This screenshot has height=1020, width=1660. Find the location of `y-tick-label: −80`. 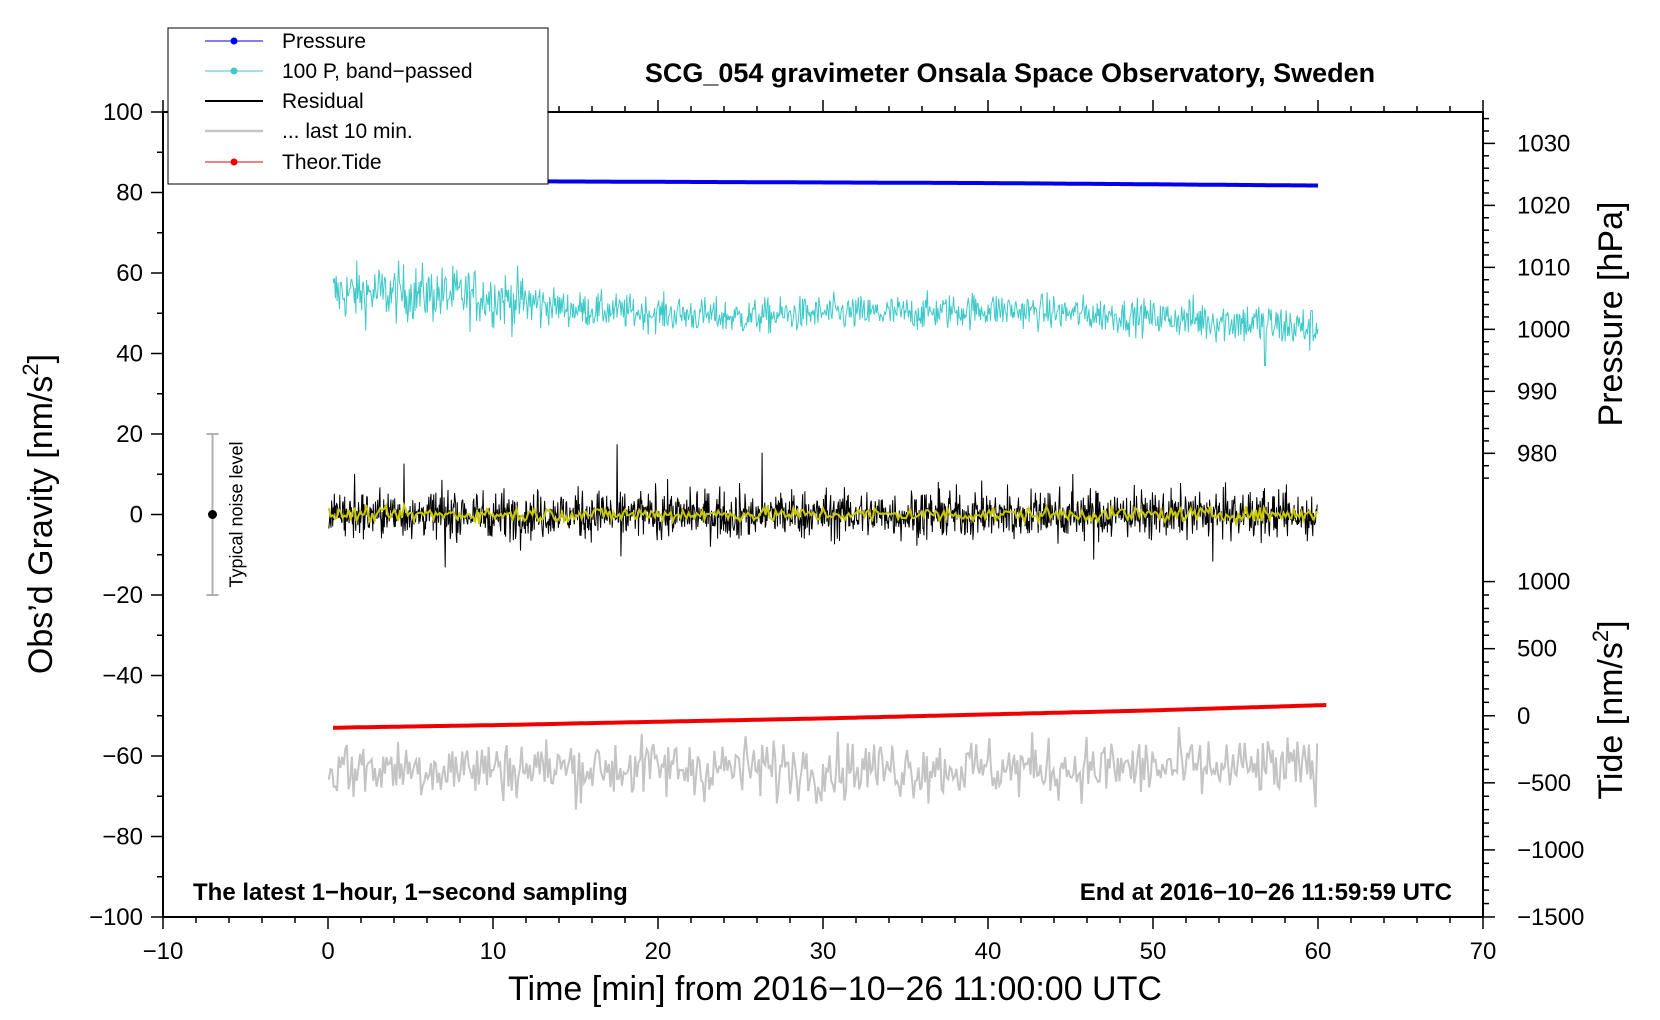

y-tick-label: −80 is located at coordinates (122, 837).